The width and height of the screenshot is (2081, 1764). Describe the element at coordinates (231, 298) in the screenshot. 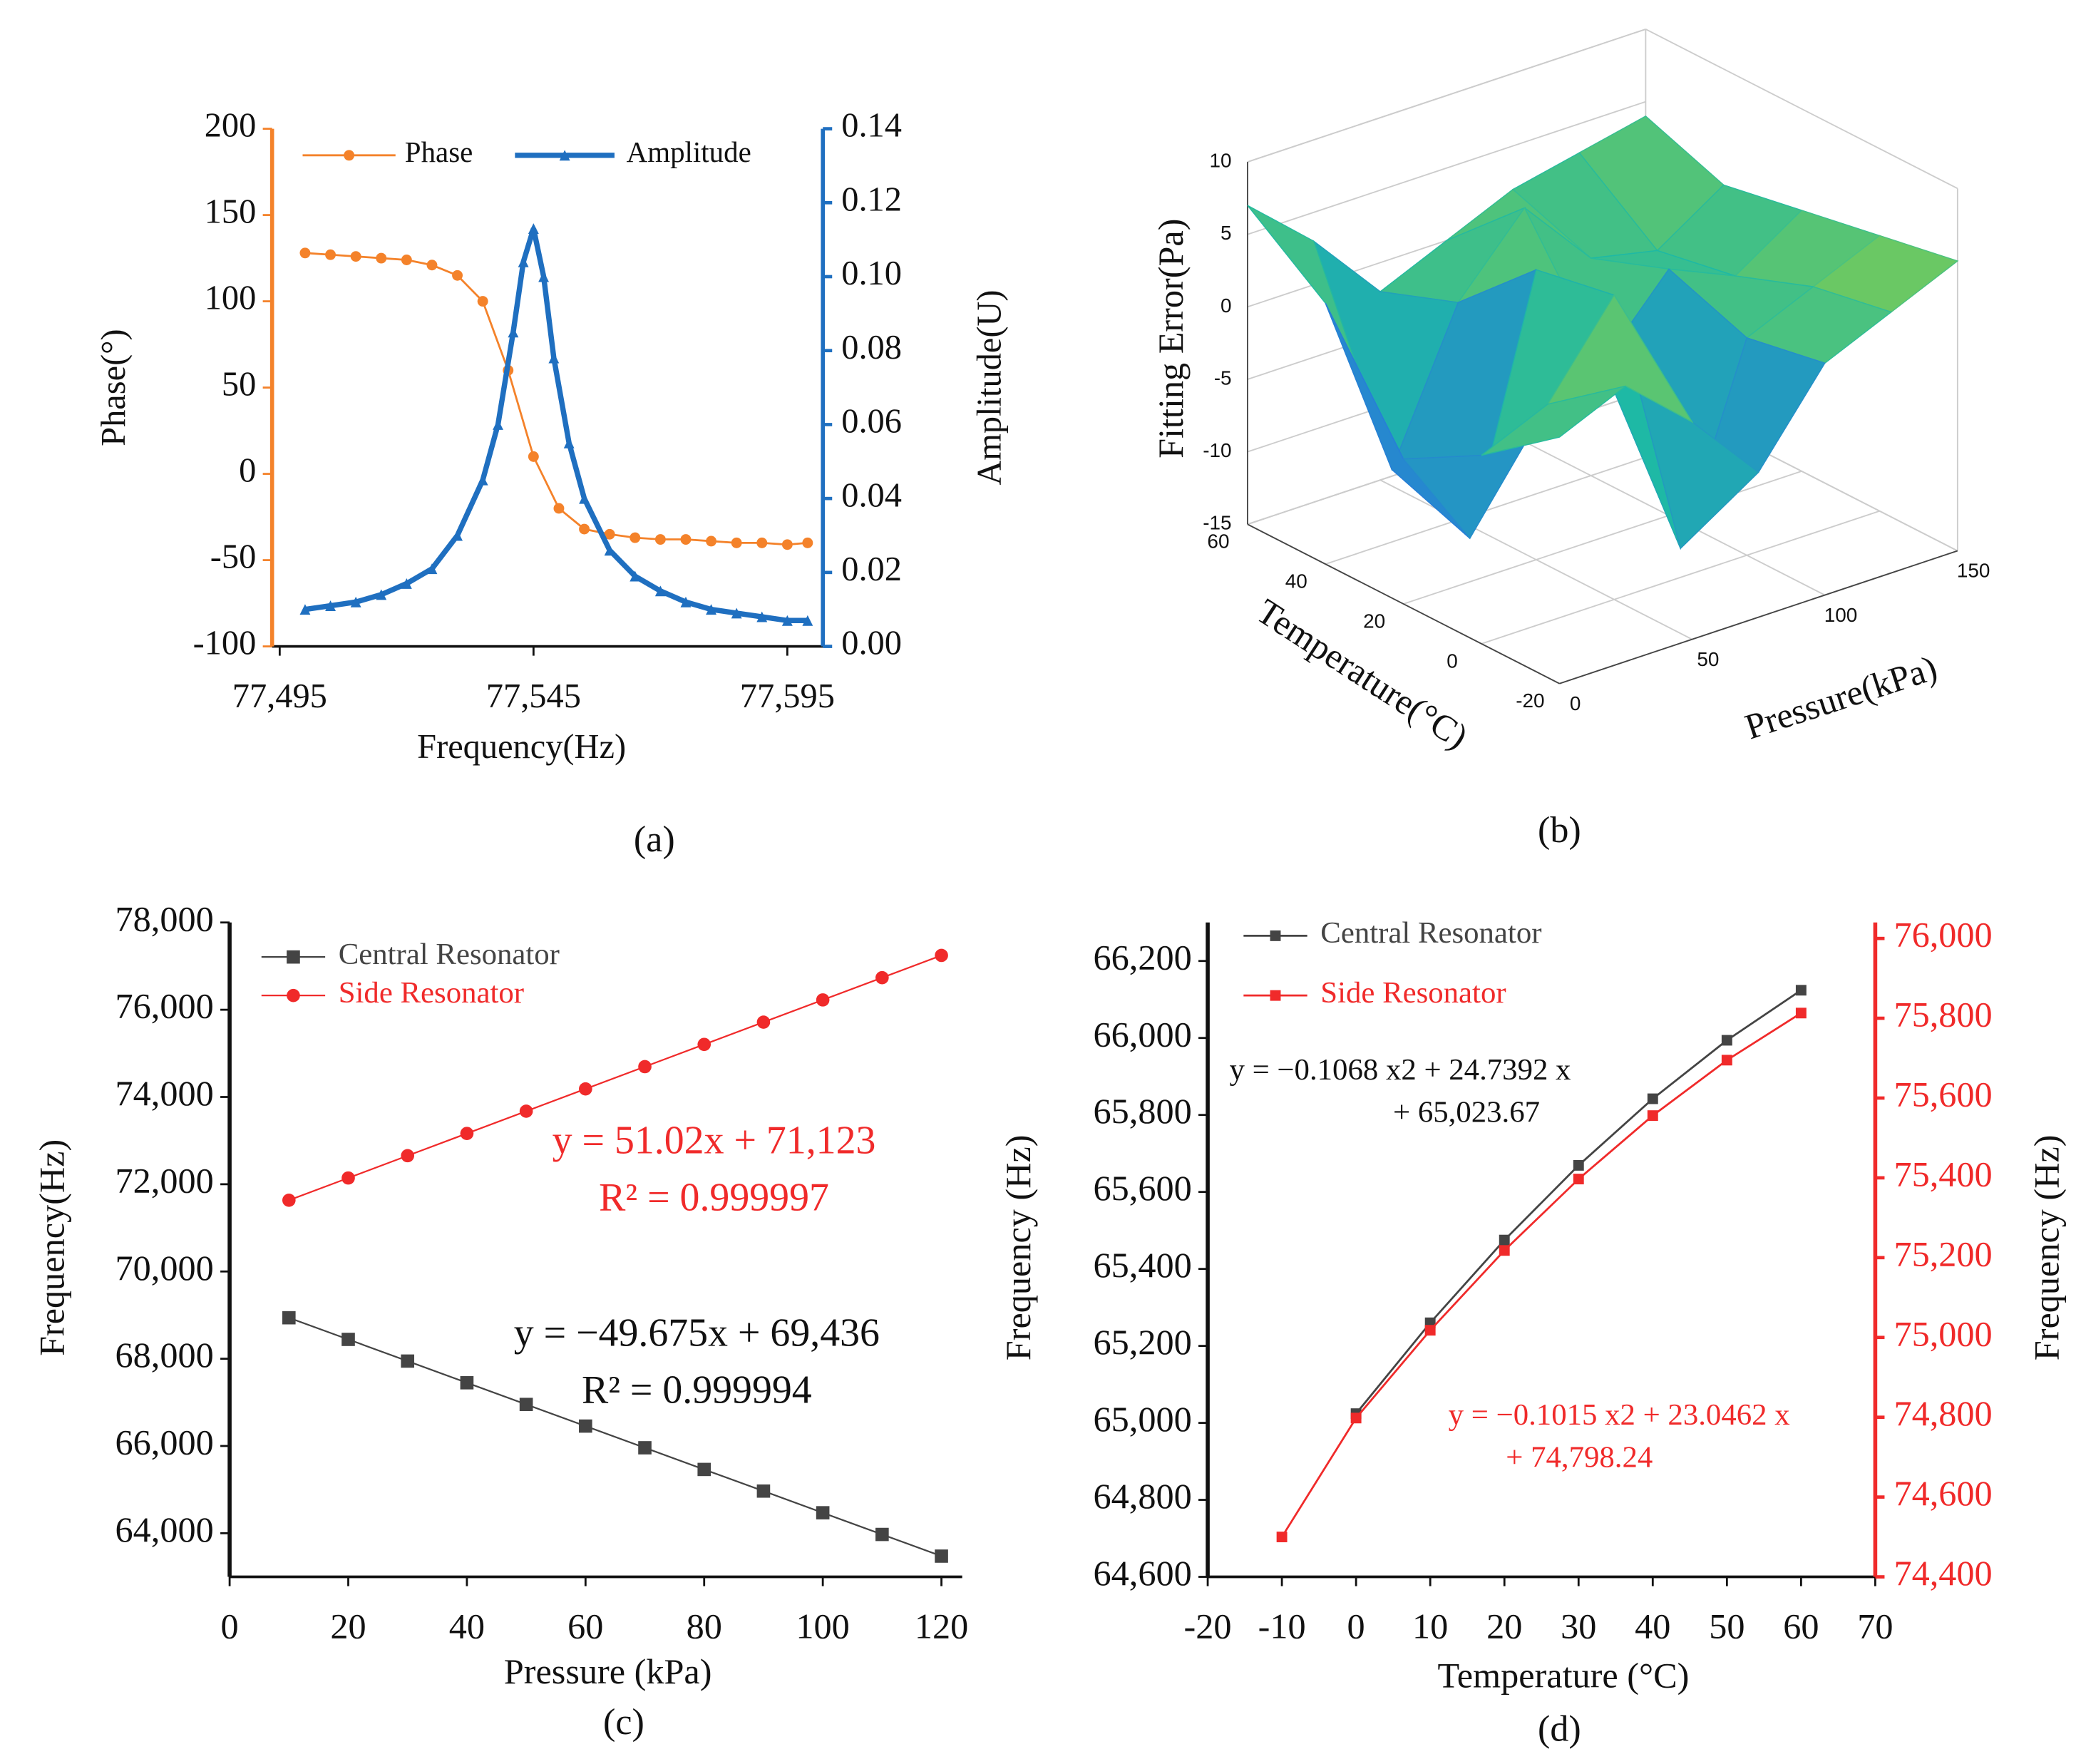

I see `y-tick-label: 100` at that location.